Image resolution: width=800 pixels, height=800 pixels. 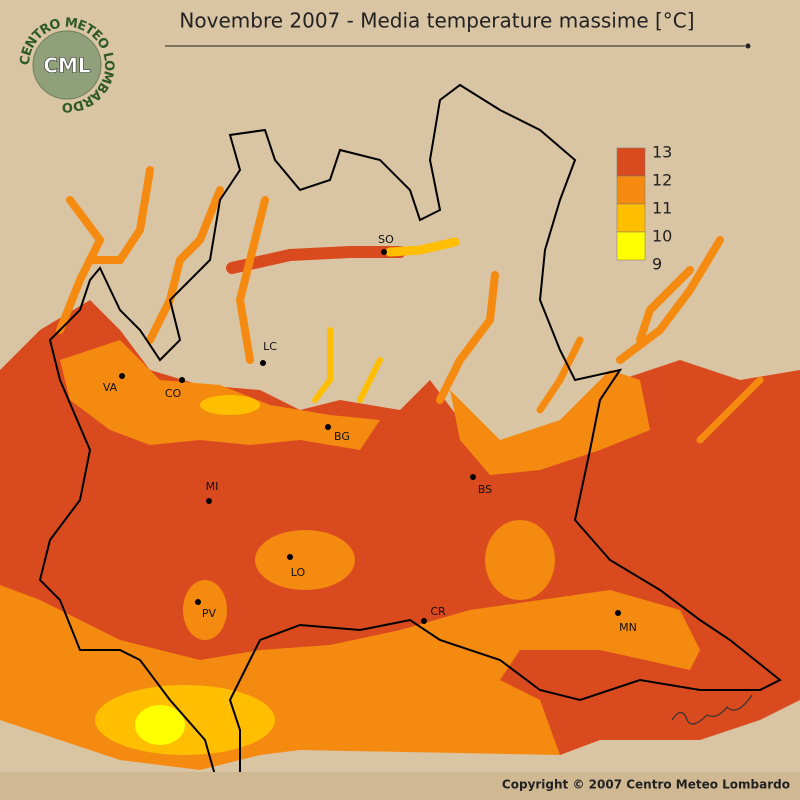 I want to click on city-label: SO, so click(x=386, y=239).